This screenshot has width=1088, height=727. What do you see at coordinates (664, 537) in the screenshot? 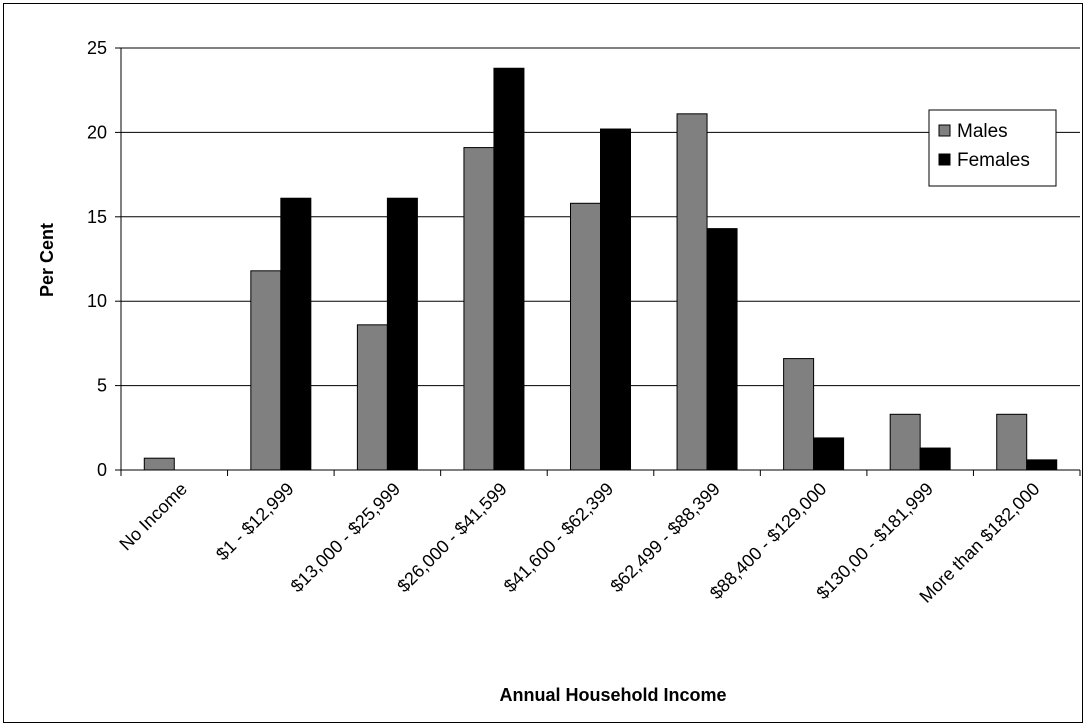
I see `x-tick-label: $62,499 - $88,399` at bounding box center [664, 537].